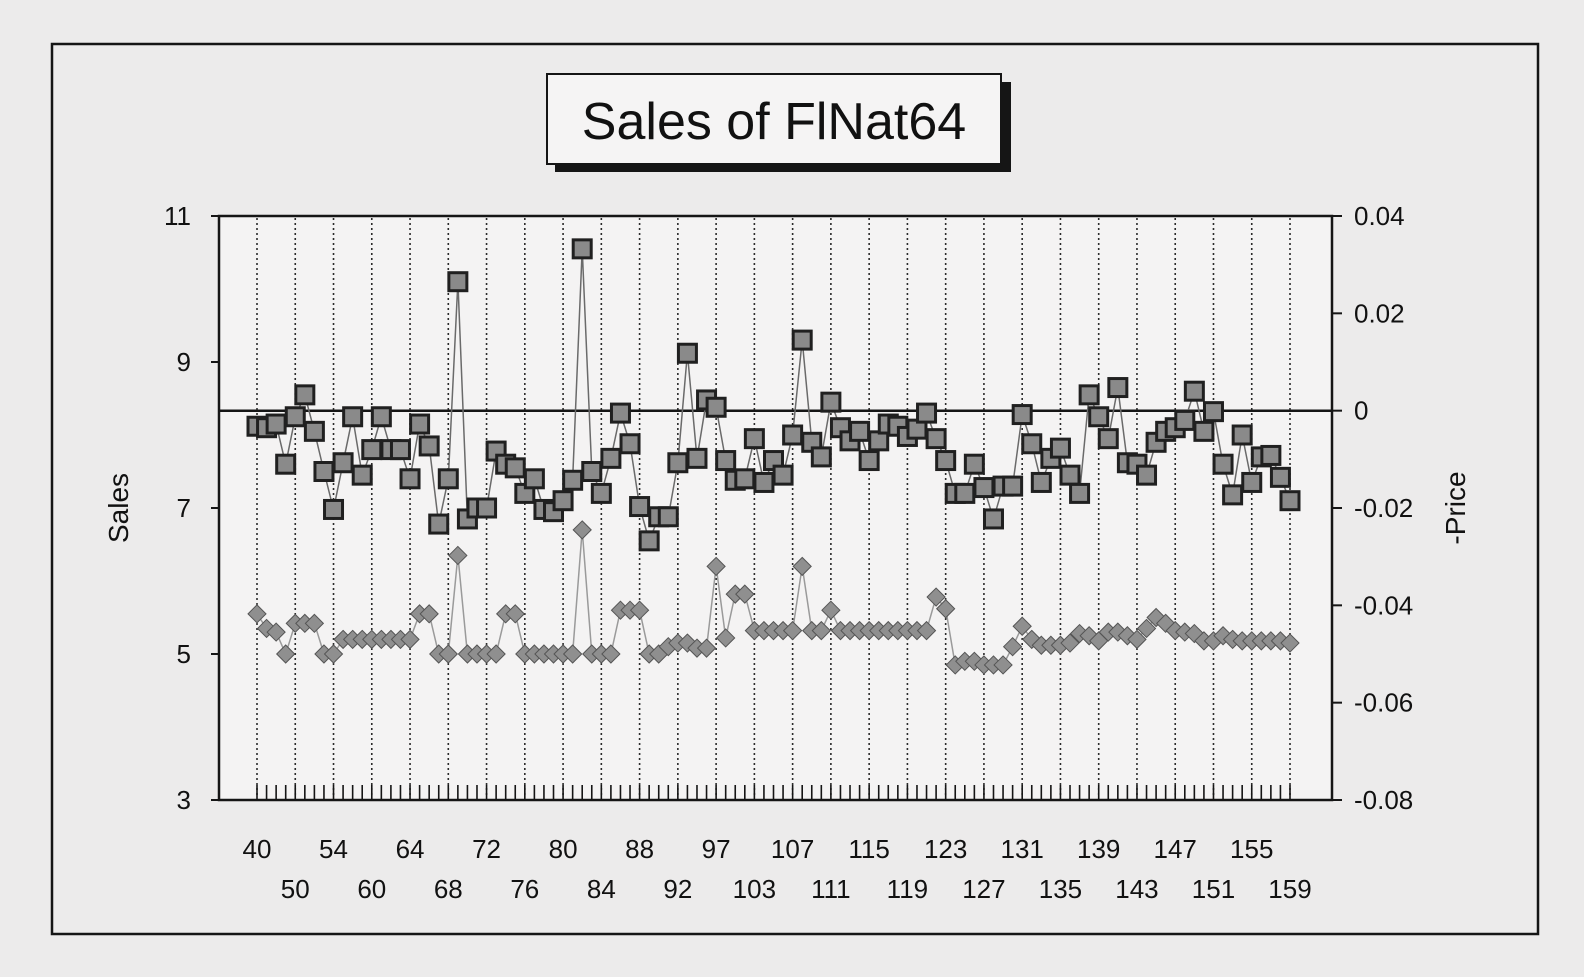 This screenshot has width=1584, height=977. Describe the element at coordinates (601, 889) in the screenshot. I see `x-tick-label: 84` at that location.